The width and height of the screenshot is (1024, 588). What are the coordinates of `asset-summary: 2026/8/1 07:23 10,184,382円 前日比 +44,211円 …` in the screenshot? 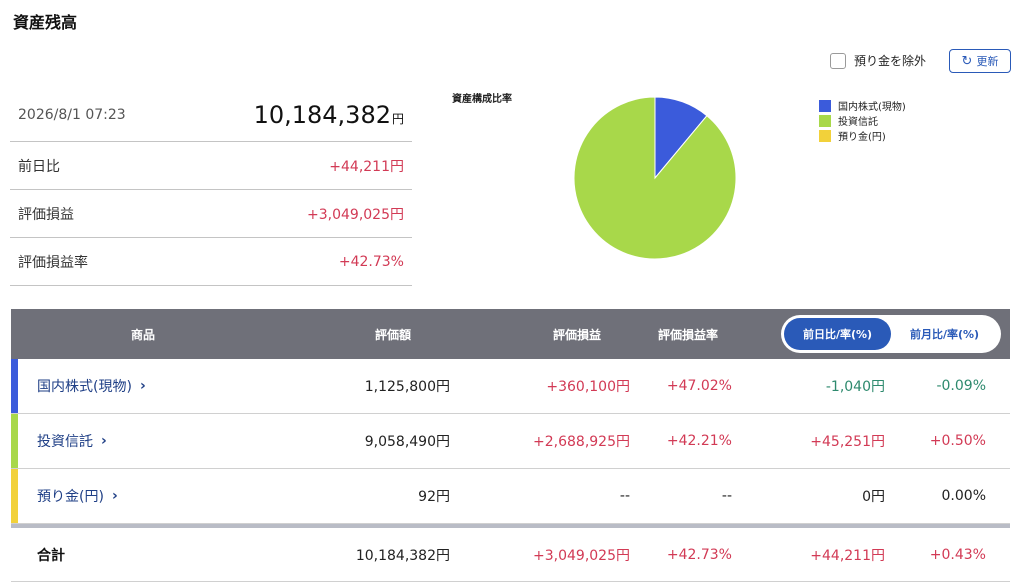 It's located at (211, 187).